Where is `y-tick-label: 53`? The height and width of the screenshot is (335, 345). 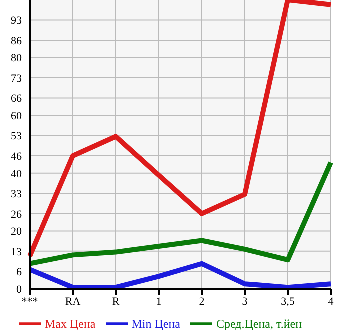 y-tick-label: 53 is located at coordinates (16, 136).